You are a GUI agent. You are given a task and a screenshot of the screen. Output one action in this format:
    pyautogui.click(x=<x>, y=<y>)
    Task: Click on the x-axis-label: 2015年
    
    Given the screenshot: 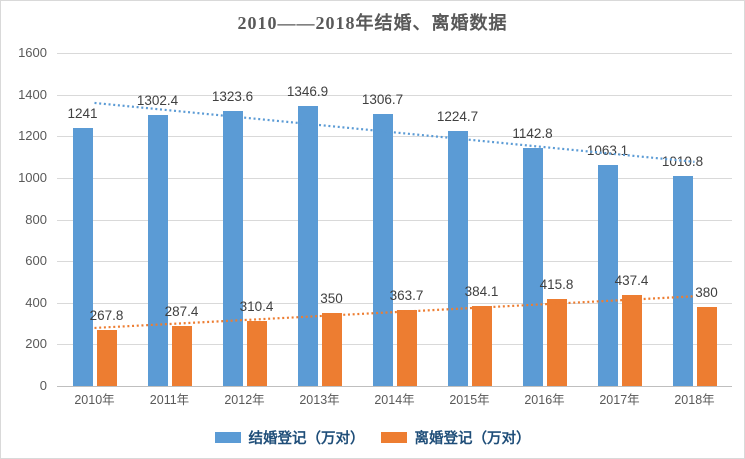 What is the action you would take?
    pyautogui.click(x=469, y=400)
    